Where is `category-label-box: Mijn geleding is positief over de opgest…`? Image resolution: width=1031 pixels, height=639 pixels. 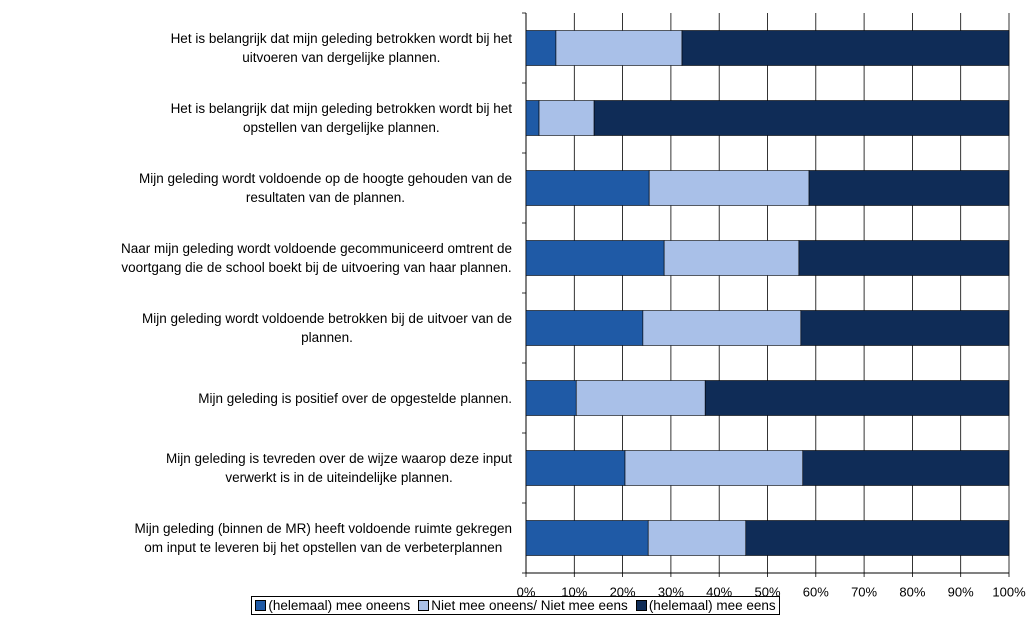 category-label-box: Mijn geleding is positief over de opgest… is located at coordinates (256, 398).